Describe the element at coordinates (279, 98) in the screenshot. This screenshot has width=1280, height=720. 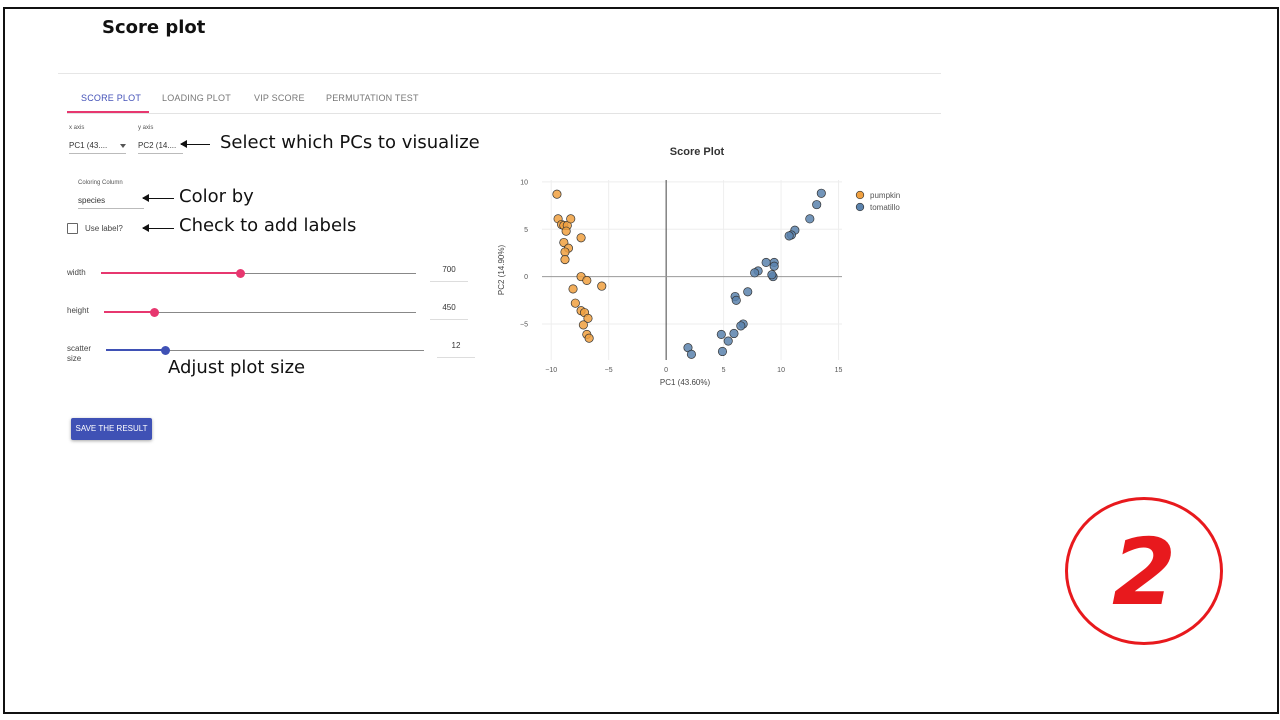
I see `tab-vip-score: VIP SCORE` at that location.